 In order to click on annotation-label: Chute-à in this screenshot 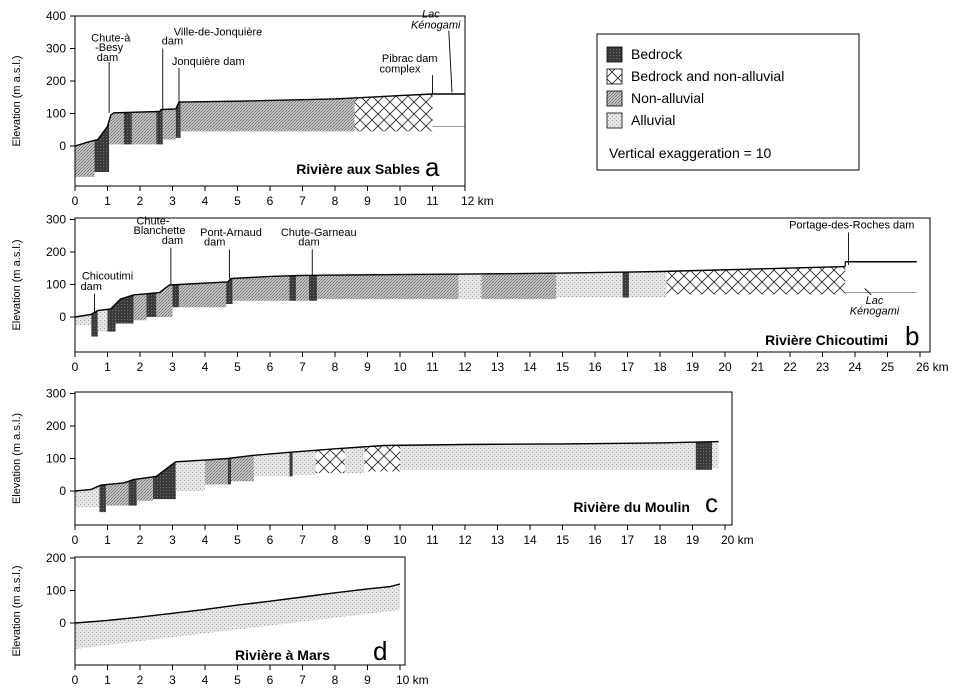, I will do `click(111, 38)`.